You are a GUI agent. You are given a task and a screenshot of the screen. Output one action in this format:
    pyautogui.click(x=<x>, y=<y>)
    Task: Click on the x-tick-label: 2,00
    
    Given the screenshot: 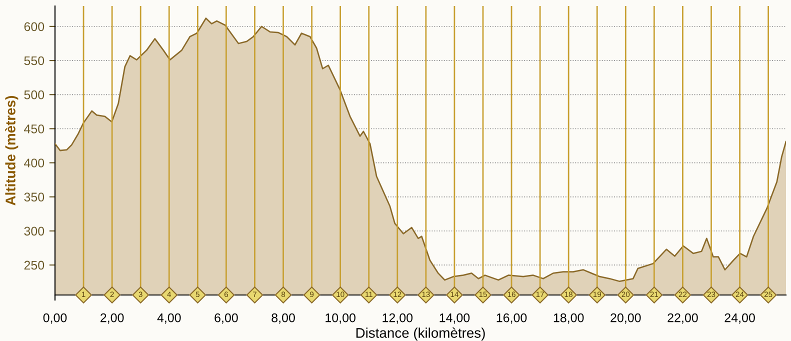 What is the action you would take?
    pyautogui.click(x=112, y=318)
    